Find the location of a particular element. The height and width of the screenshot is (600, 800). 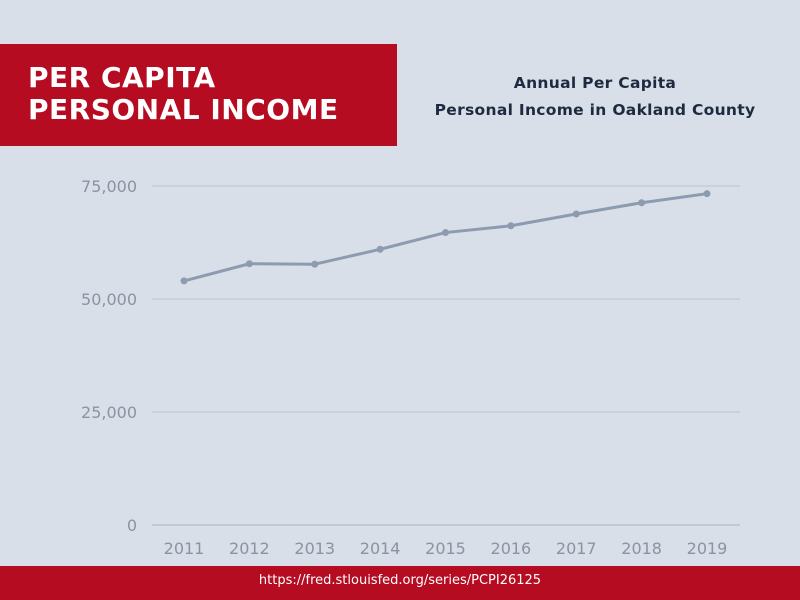

subtitle-line-2: Personal Income in Oakland County is located at coordinates (595, 110).